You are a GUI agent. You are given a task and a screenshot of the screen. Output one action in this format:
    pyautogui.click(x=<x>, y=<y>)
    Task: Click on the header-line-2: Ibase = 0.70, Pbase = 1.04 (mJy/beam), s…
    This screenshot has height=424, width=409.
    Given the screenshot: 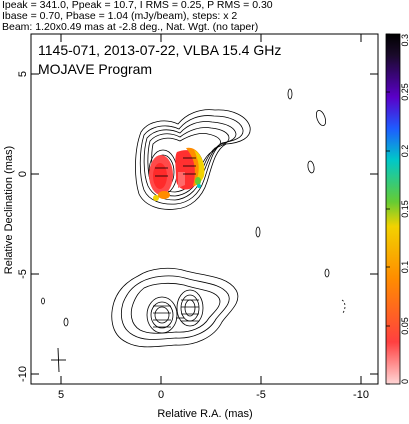 What is the action you would take?
    pyautogui.click(x=120, y=16)
    